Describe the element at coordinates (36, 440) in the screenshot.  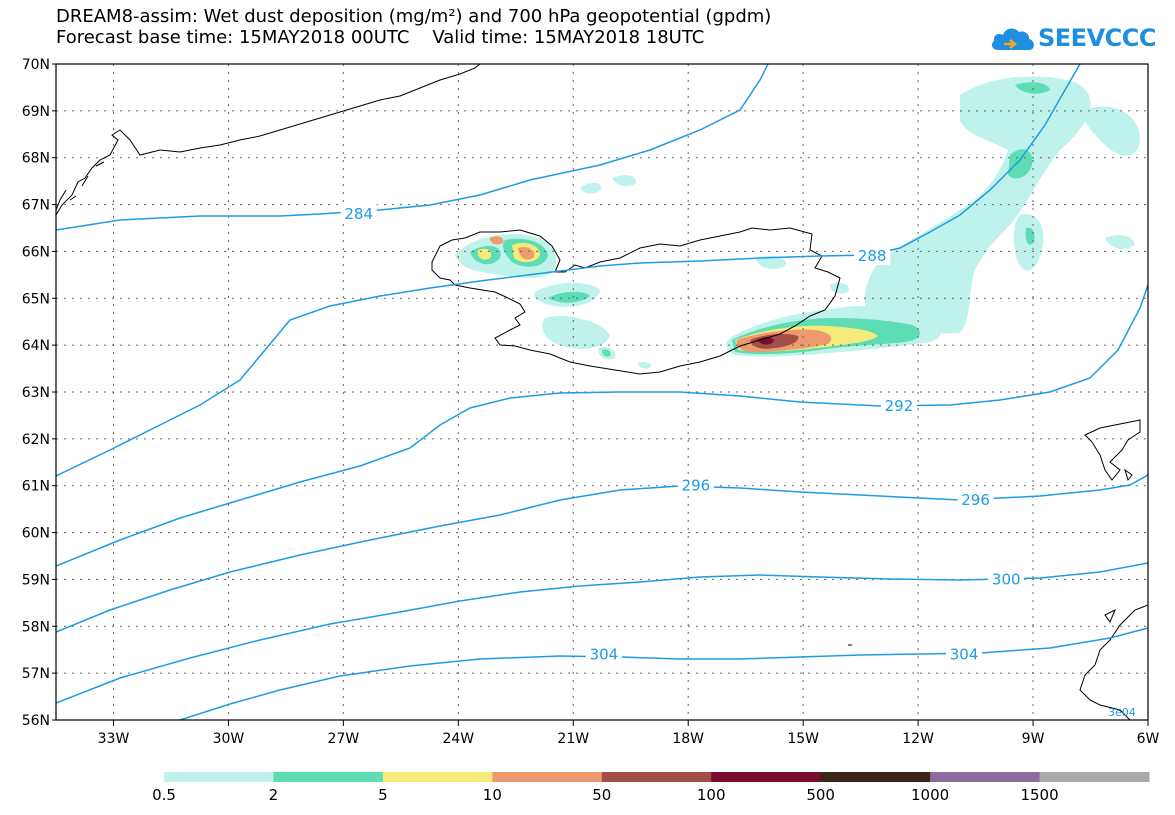
I see `lat-tick-label: 62N` at that location.